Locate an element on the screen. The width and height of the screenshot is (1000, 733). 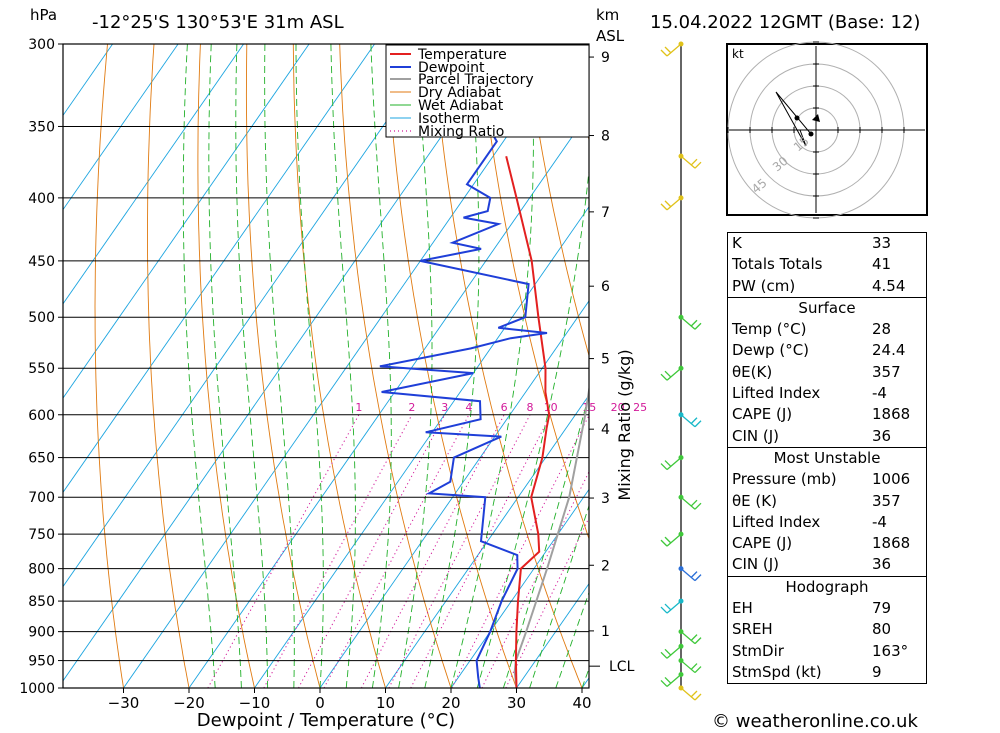
panel-row-label: Lifted Index is located at coordinates (776, 521).